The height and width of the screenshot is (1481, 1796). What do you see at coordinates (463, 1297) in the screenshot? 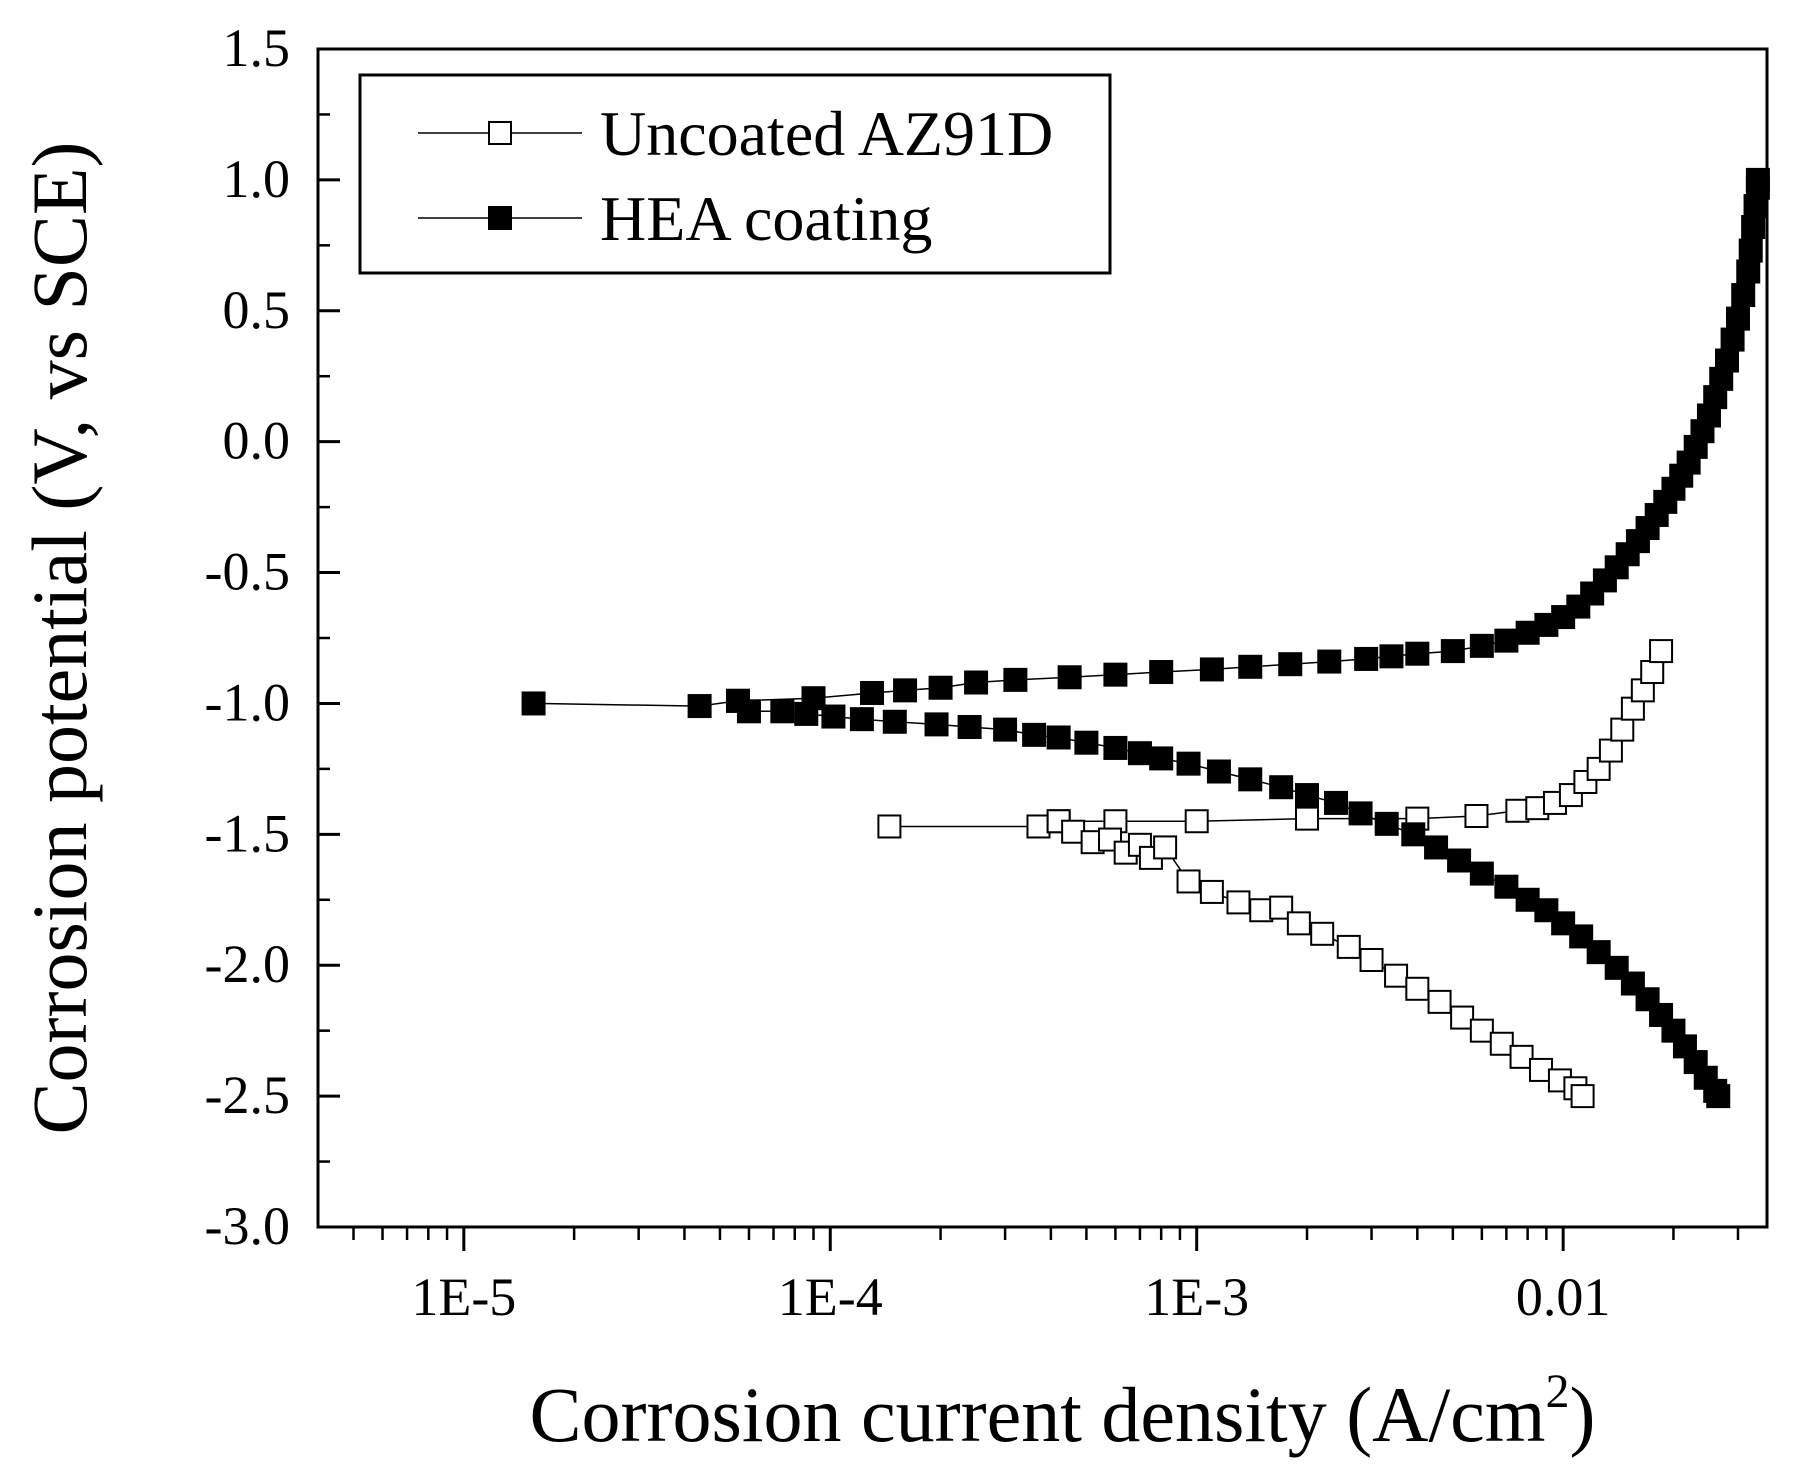
I see `x-tick-label: 1E-5` at bounding box center [463, 1297].